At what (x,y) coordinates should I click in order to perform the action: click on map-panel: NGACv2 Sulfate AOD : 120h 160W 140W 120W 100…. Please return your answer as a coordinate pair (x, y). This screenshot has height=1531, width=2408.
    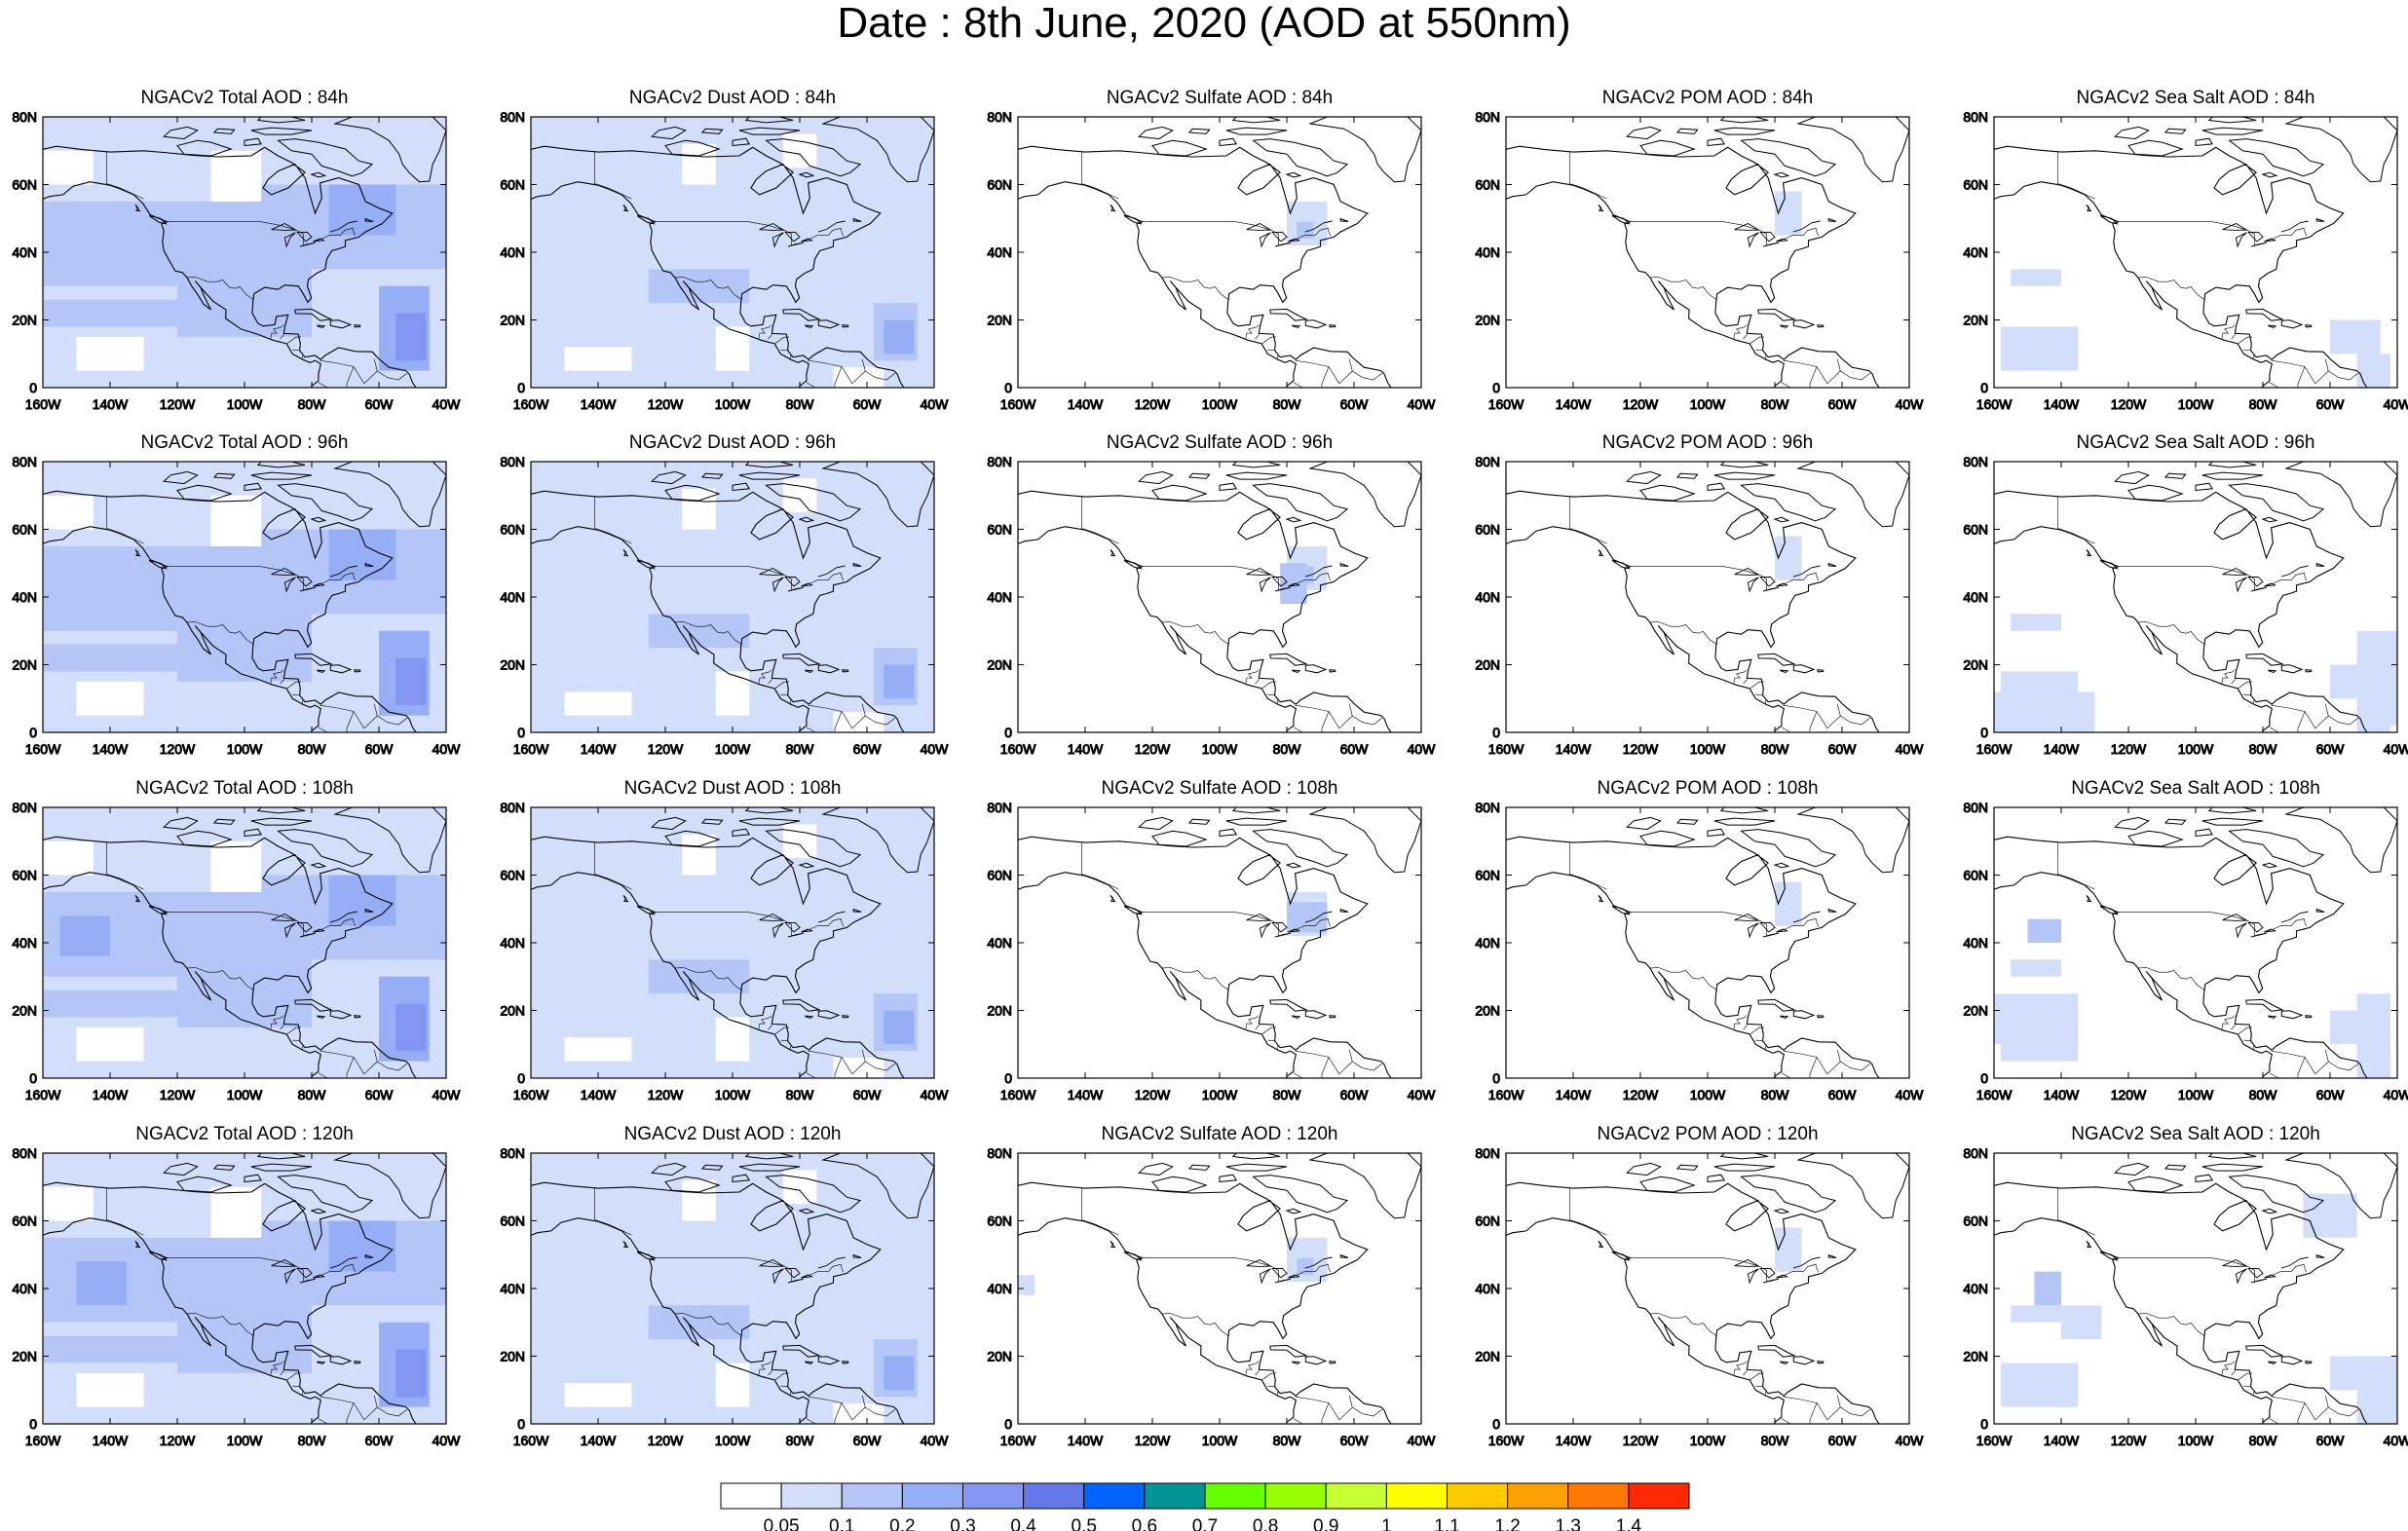
    Looking at the image, I should click on (1246, 1299).